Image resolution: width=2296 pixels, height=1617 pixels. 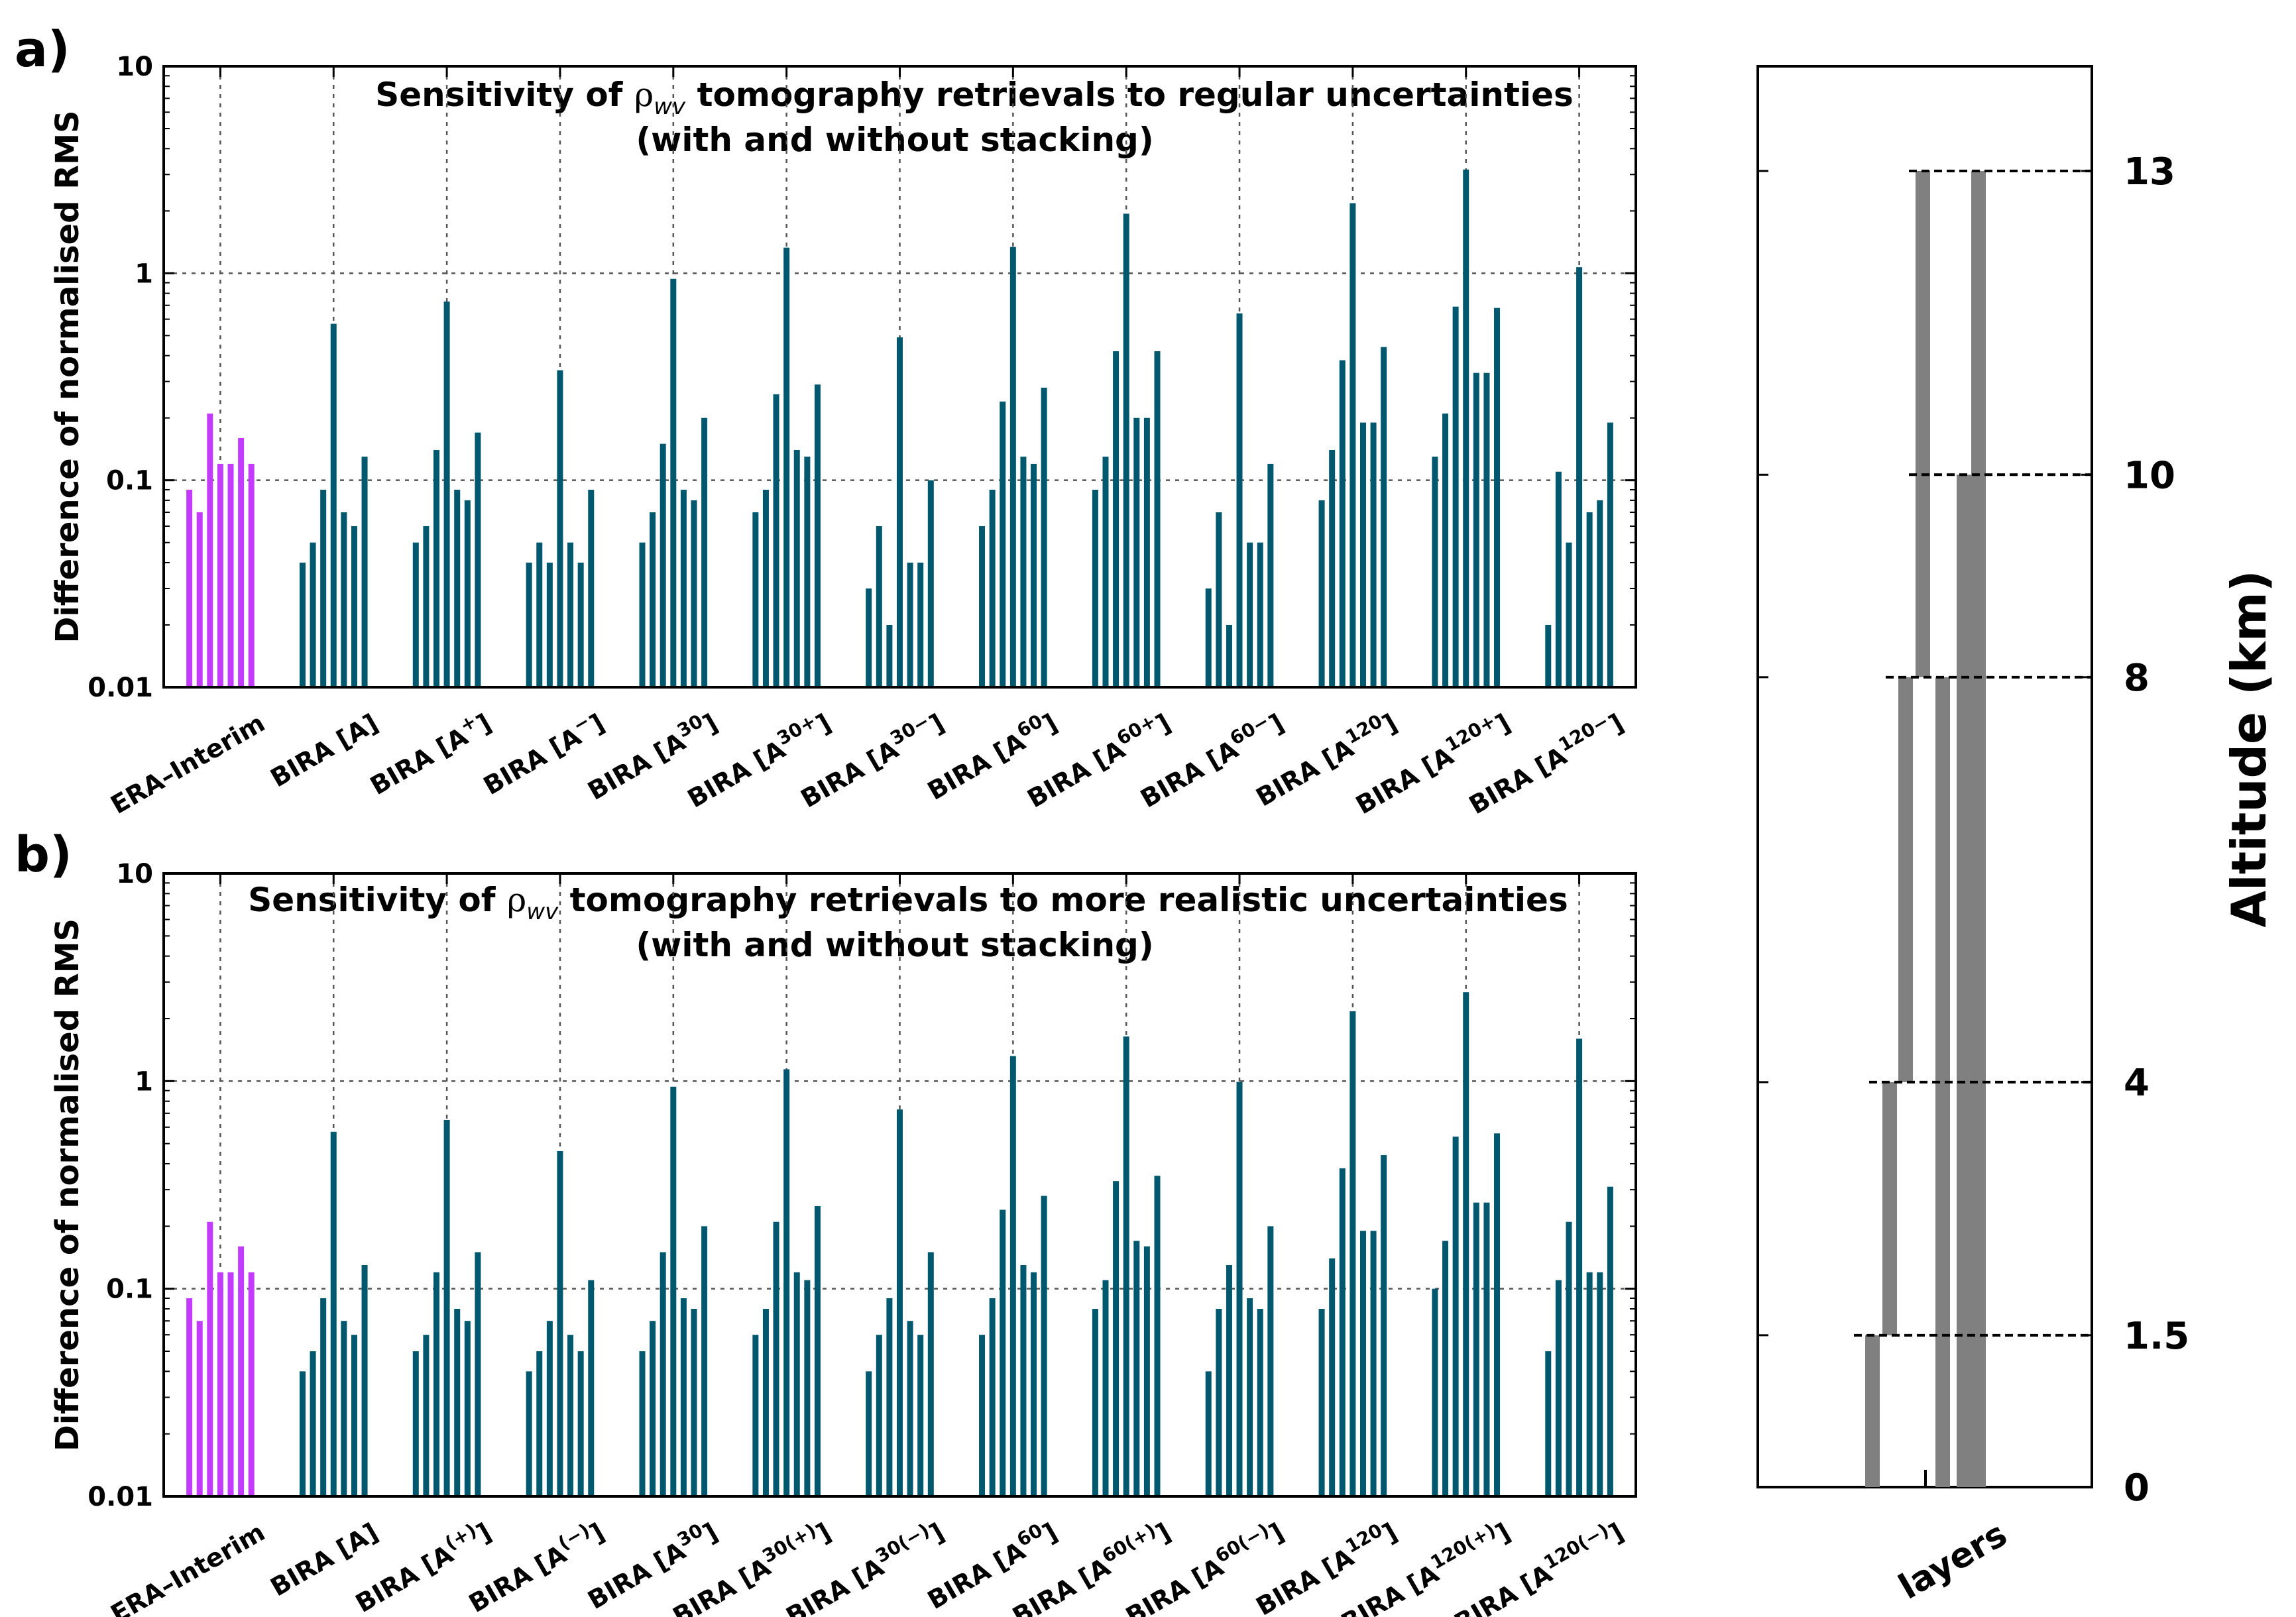 I want to click on panel-a-title-sub: wv, so click(x=670, y=106).